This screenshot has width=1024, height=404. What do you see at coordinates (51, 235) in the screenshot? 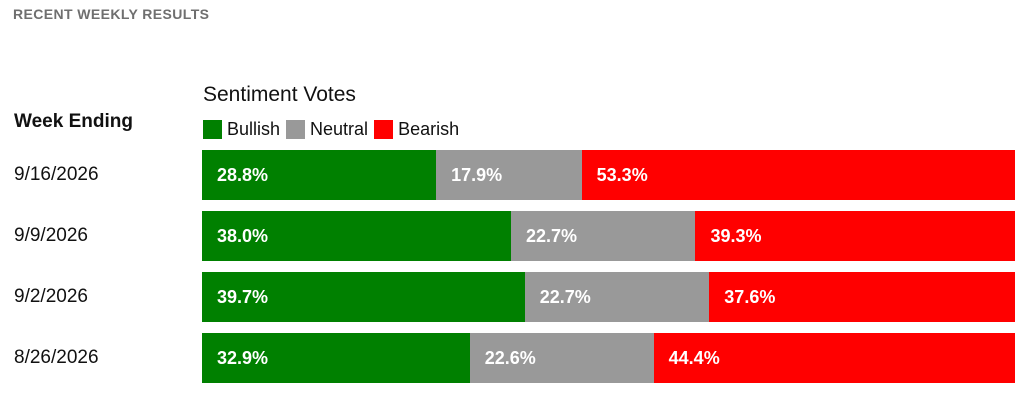
I see `week-label: 9/9/2026` at bounding box center [51, 235].